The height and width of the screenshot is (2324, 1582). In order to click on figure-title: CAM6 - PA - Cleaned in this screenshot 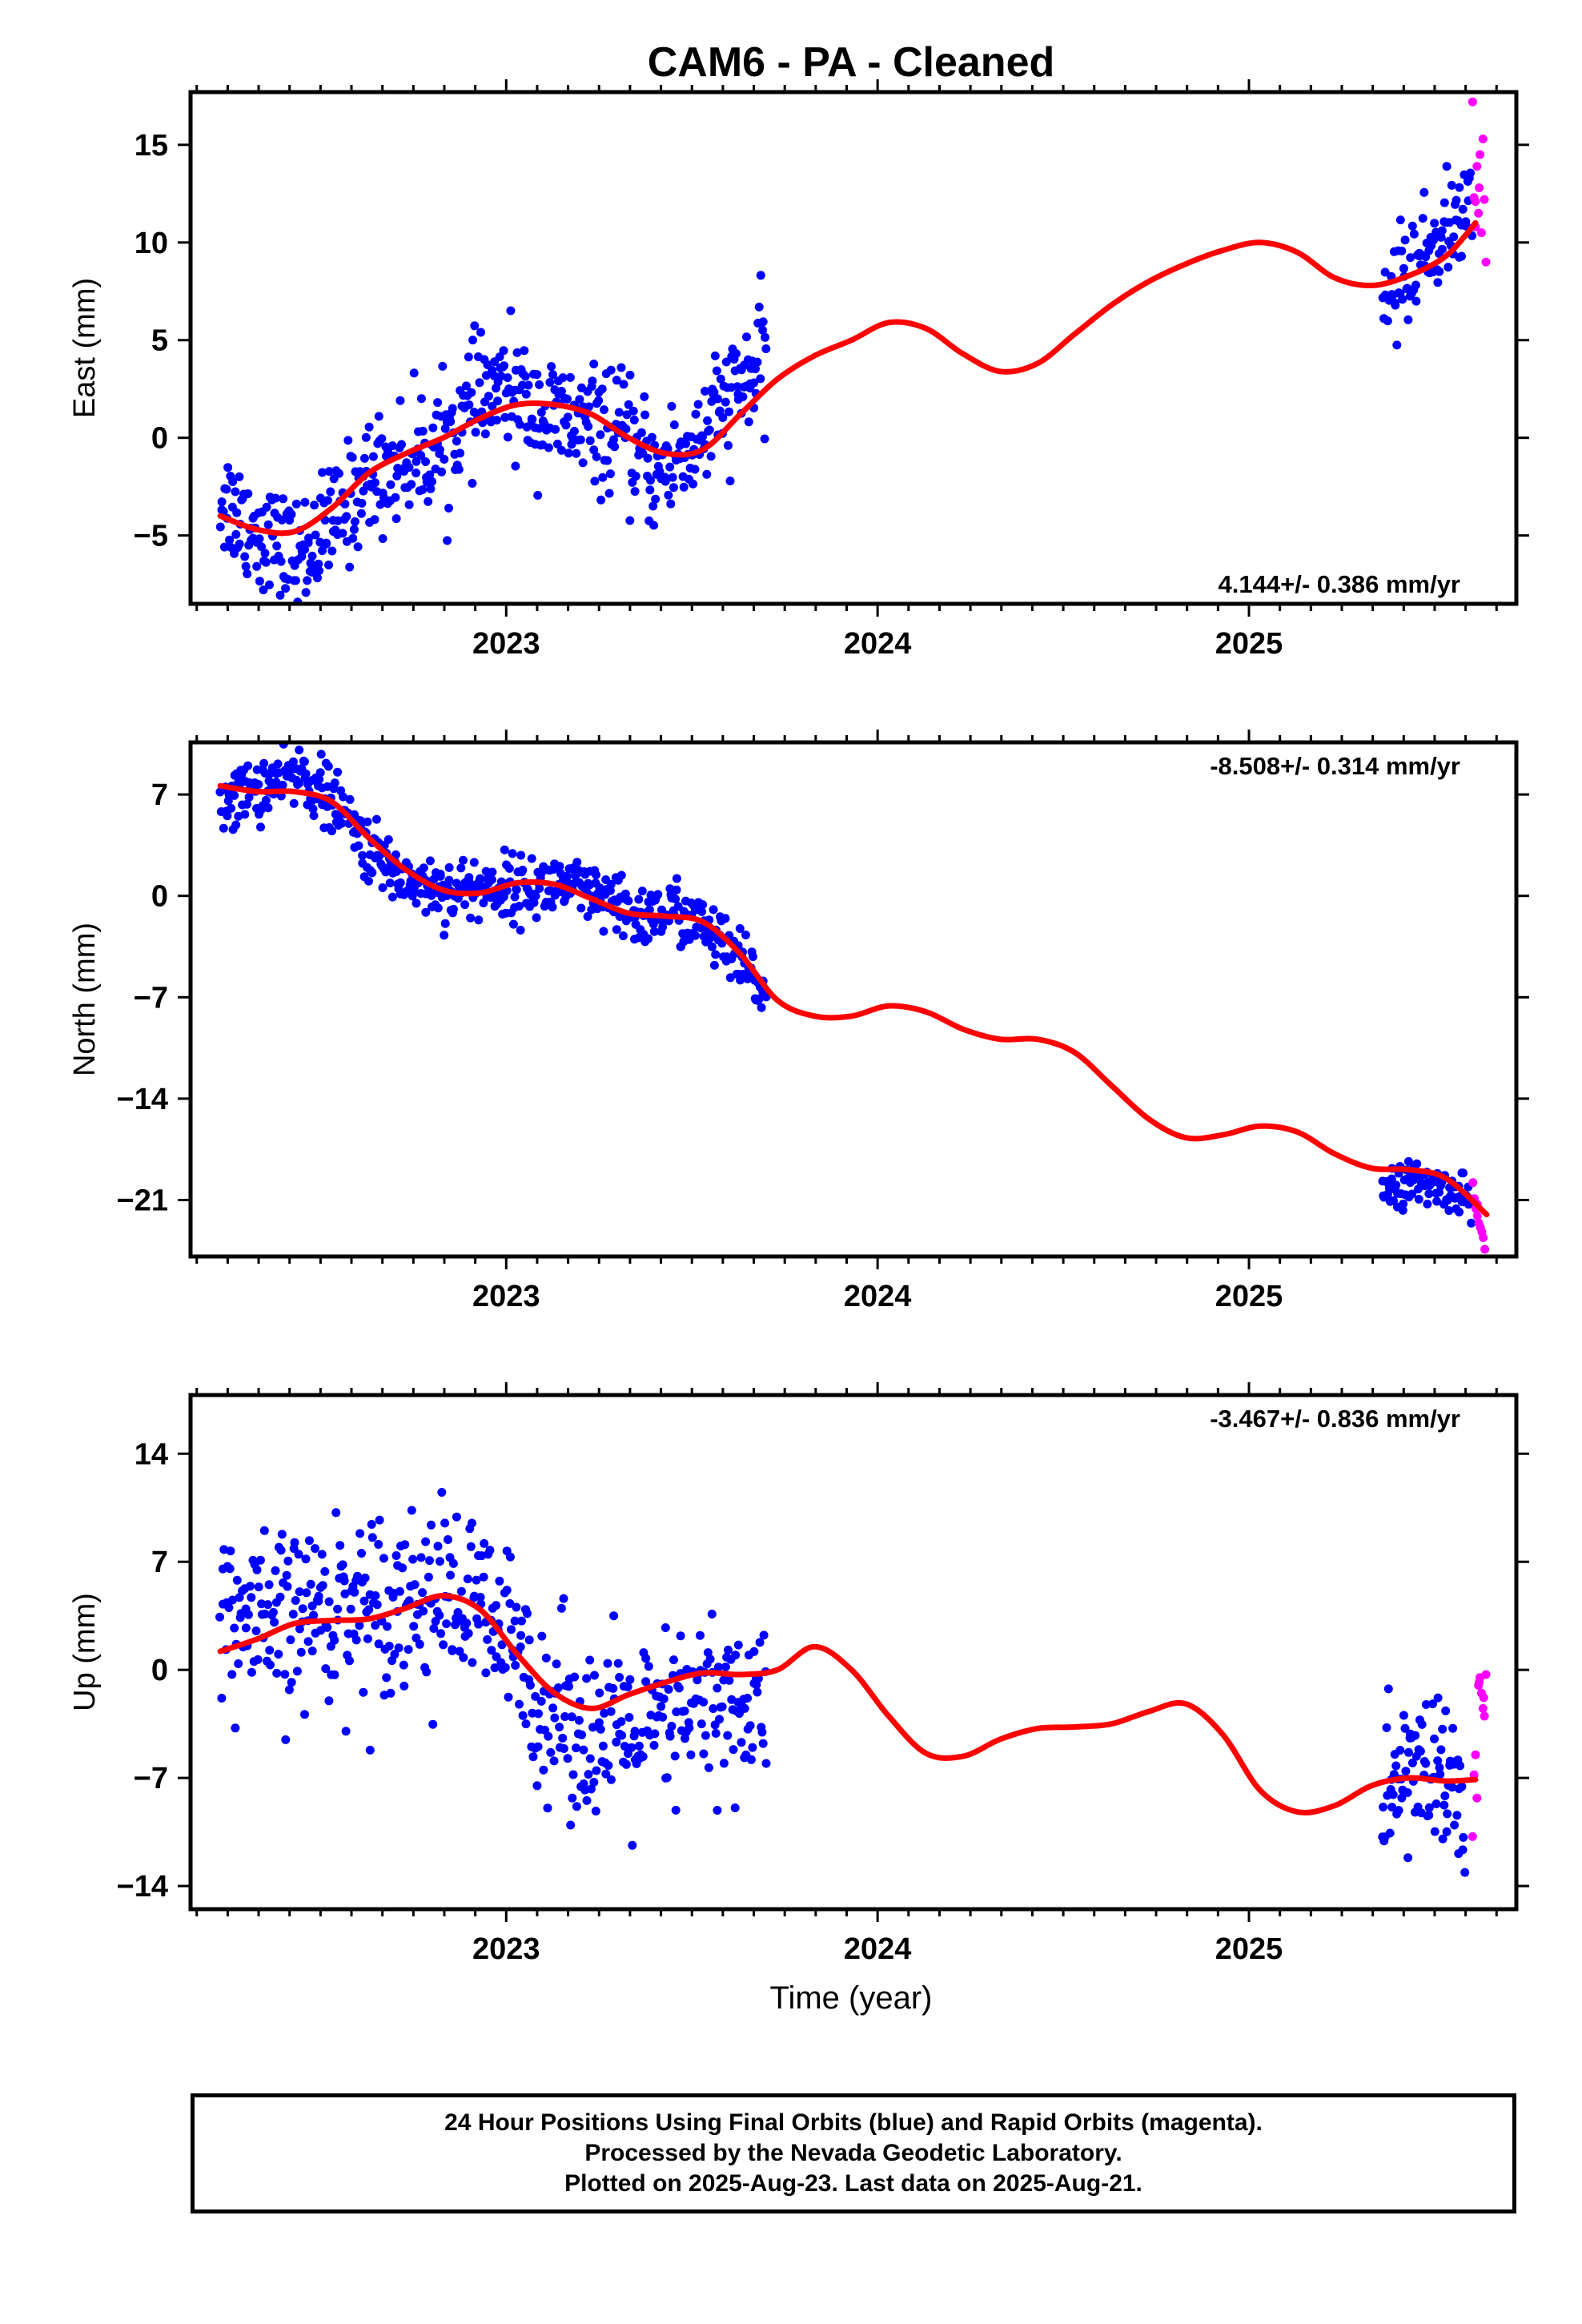, I will do `click(851, 62)`.